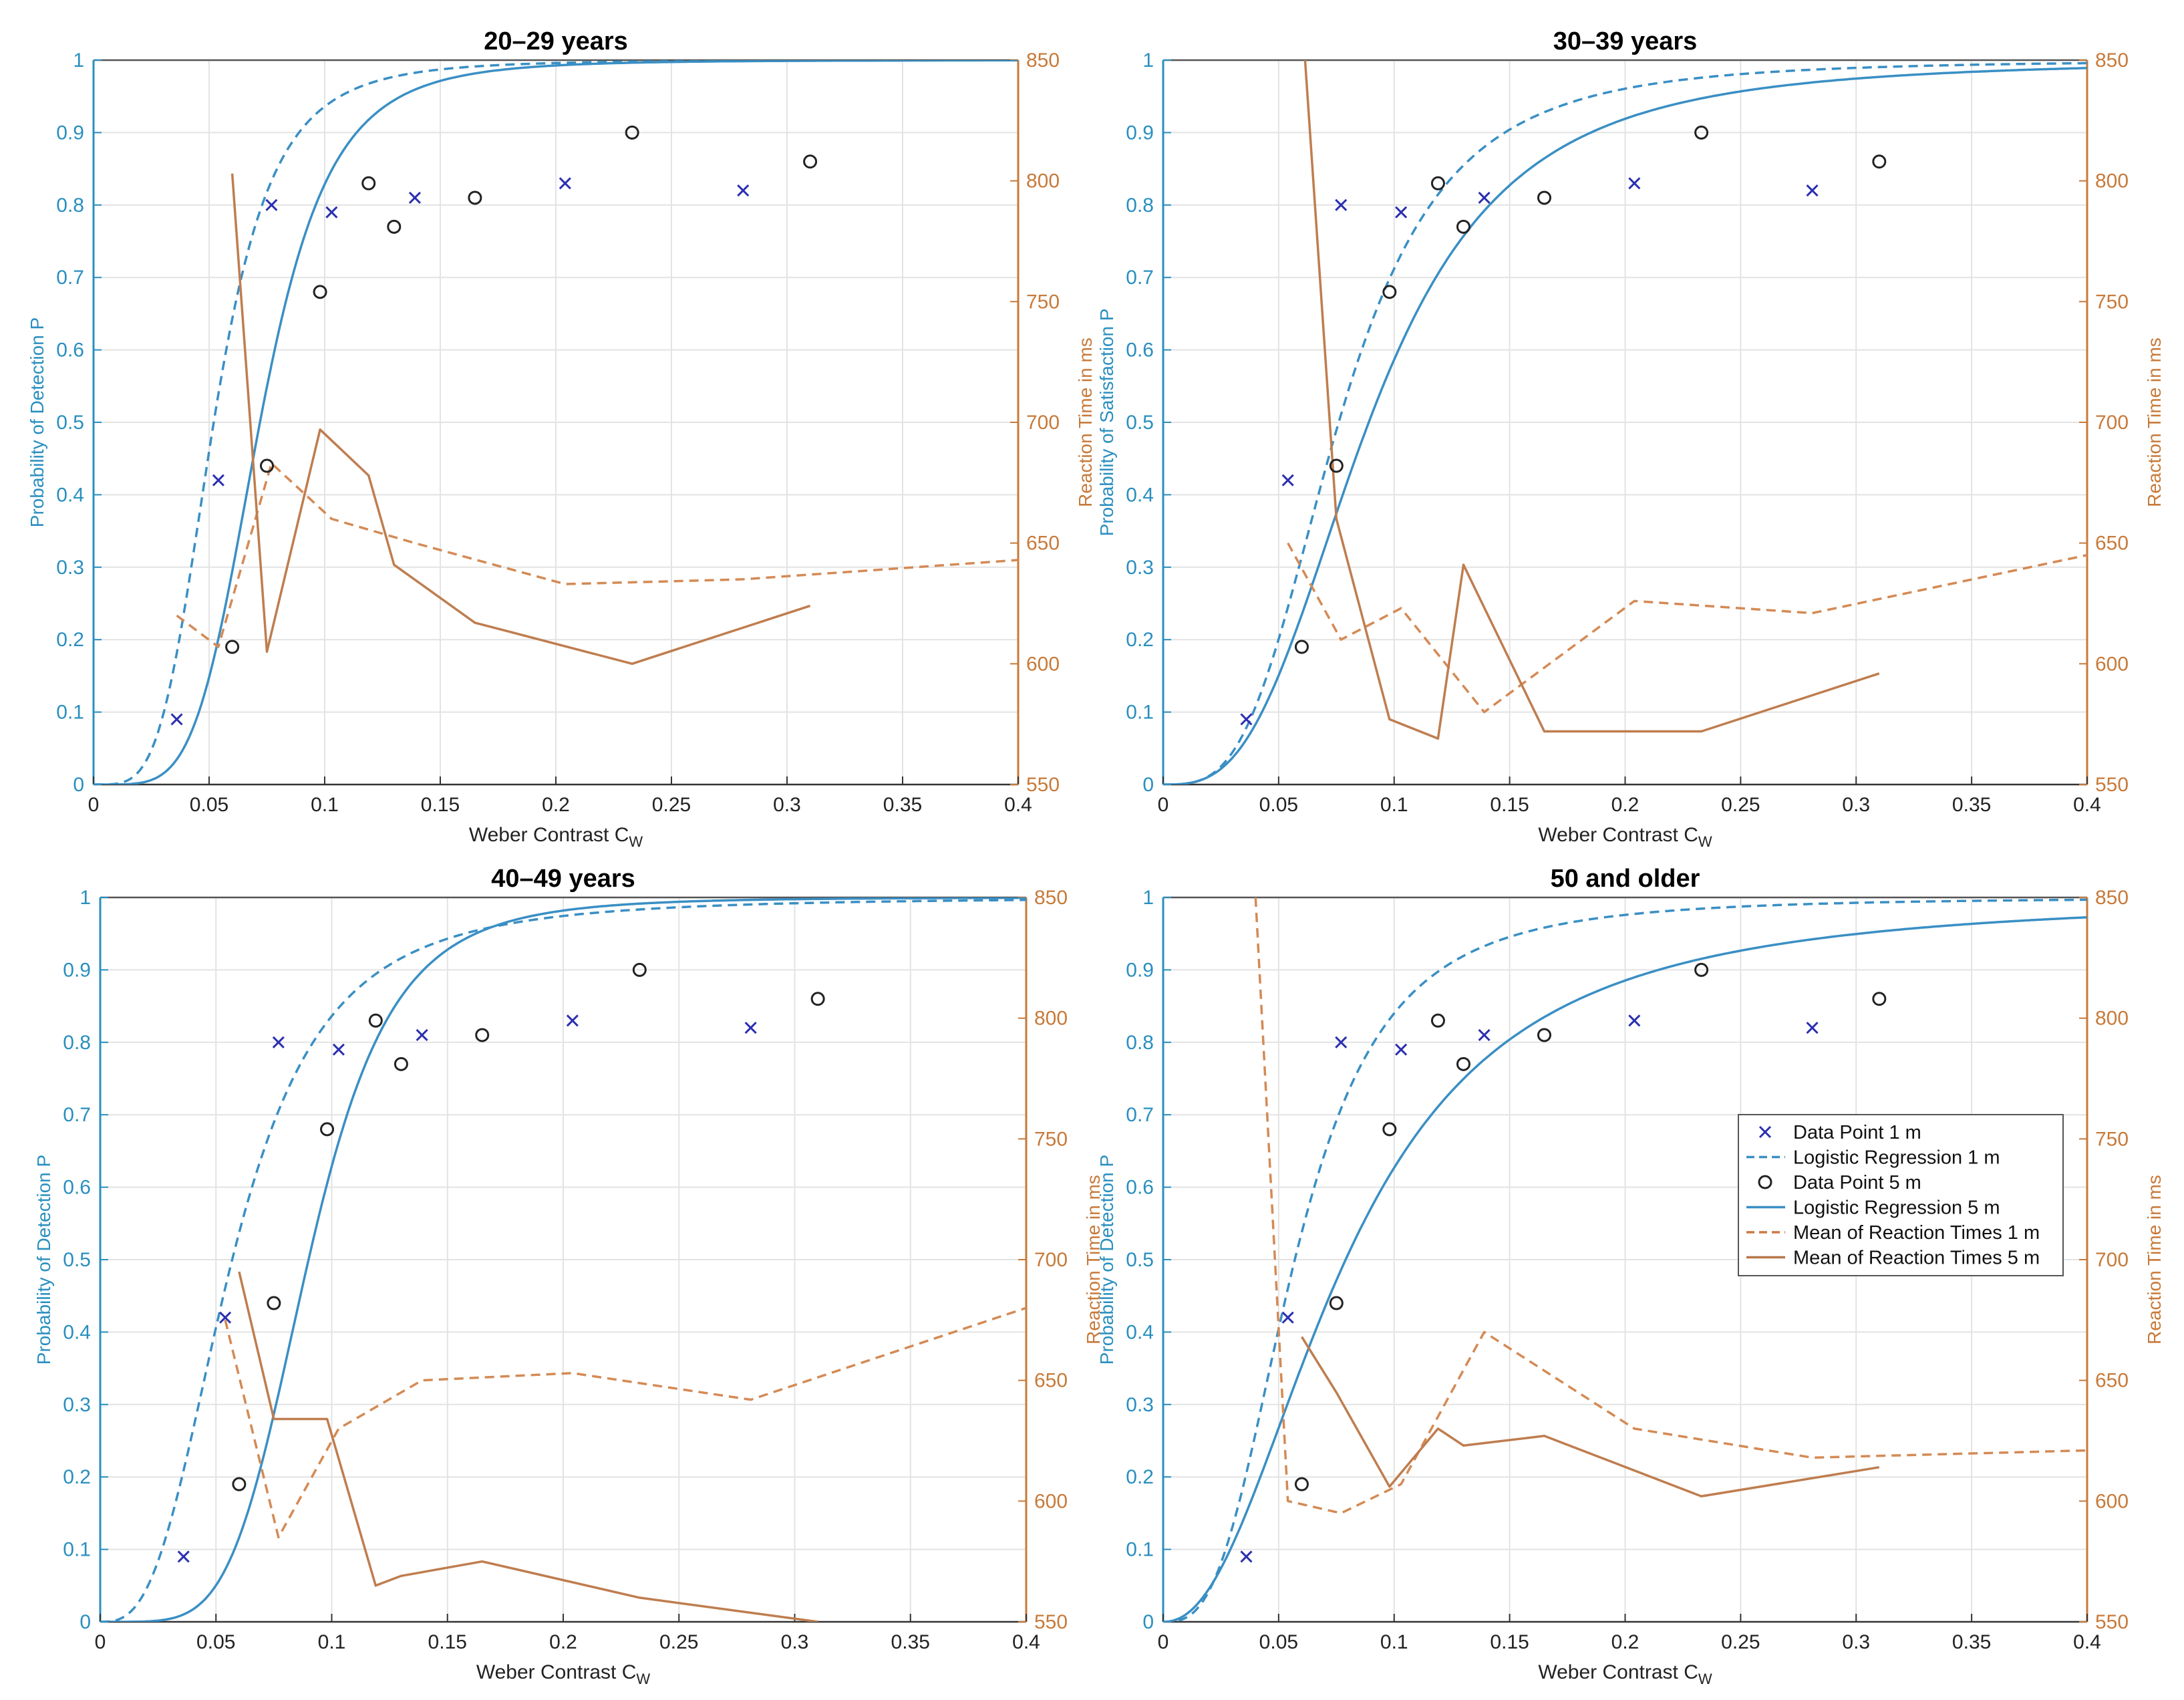  I want to click on y-axis-label: Probability of Satisfaction P, so click(1106, 423).